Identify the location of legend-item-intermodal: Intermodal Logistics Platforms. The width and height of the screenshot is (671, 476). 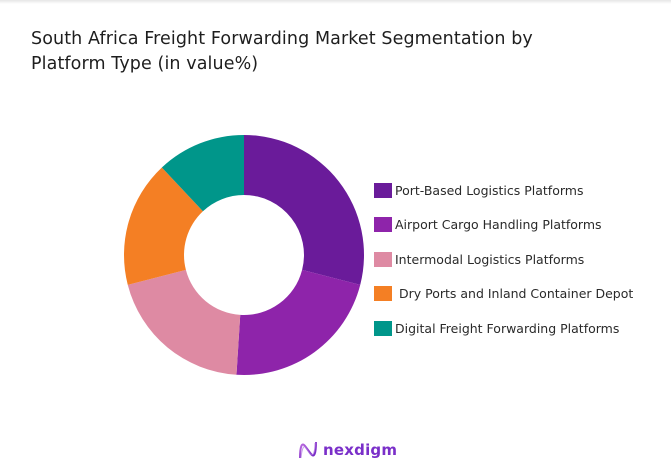
(503, 267).